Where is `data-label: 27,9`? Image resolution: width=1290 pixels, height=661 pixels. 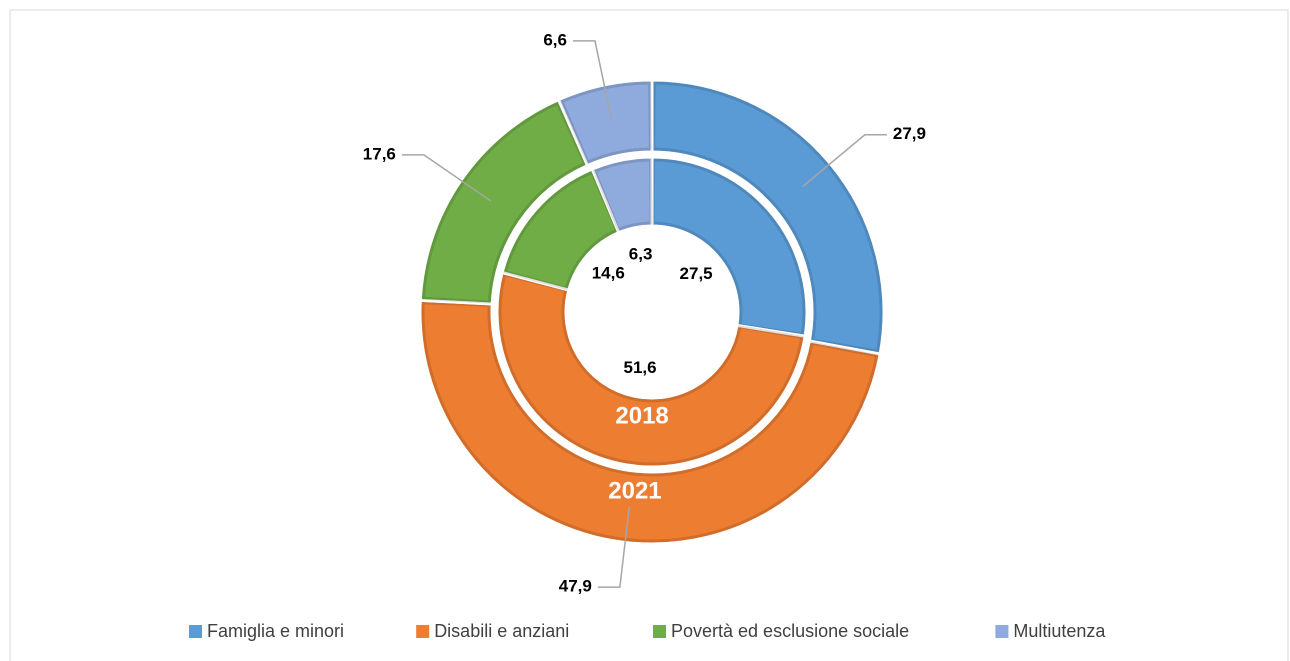 data-label: 27,9 is located at coordinates (909, 133).